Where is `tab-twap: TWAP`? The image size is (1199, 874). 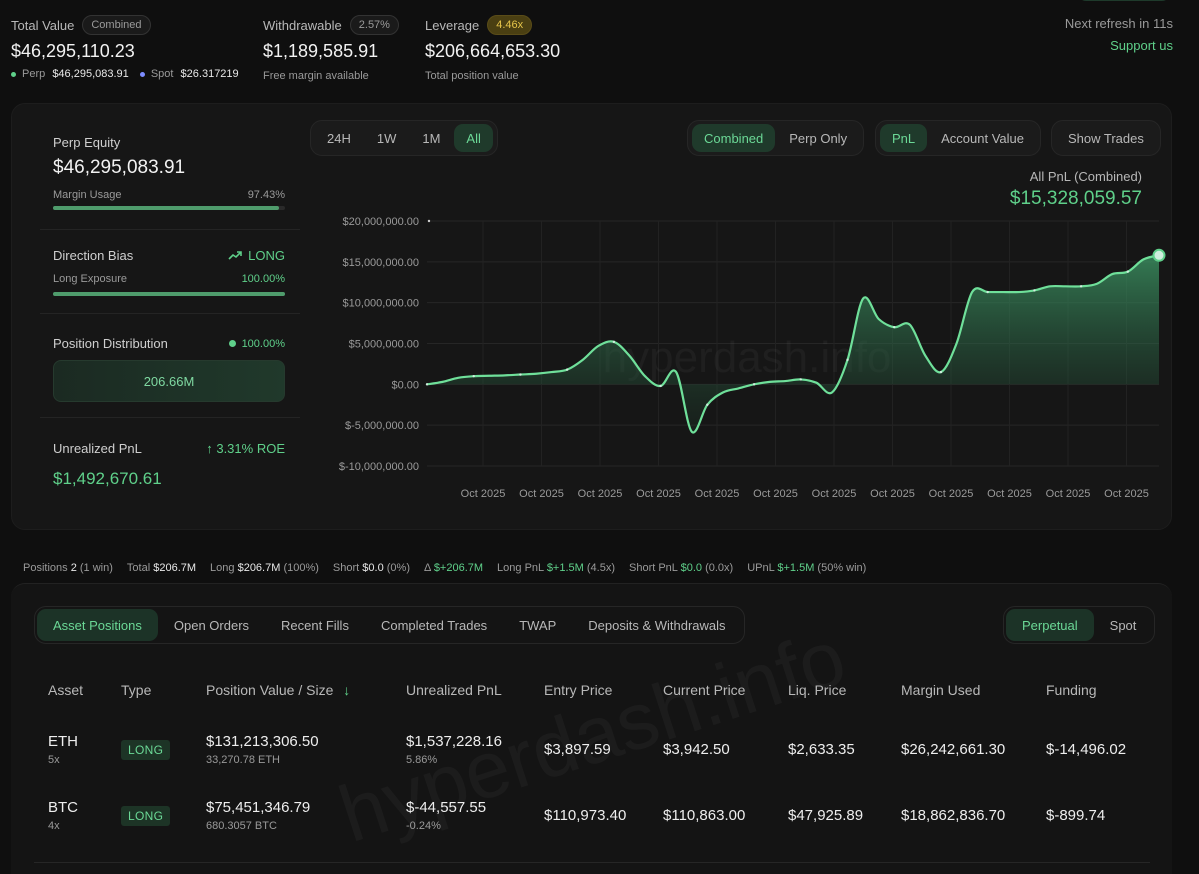
tab-twap: TWAP is located at coordinates (538, 625).